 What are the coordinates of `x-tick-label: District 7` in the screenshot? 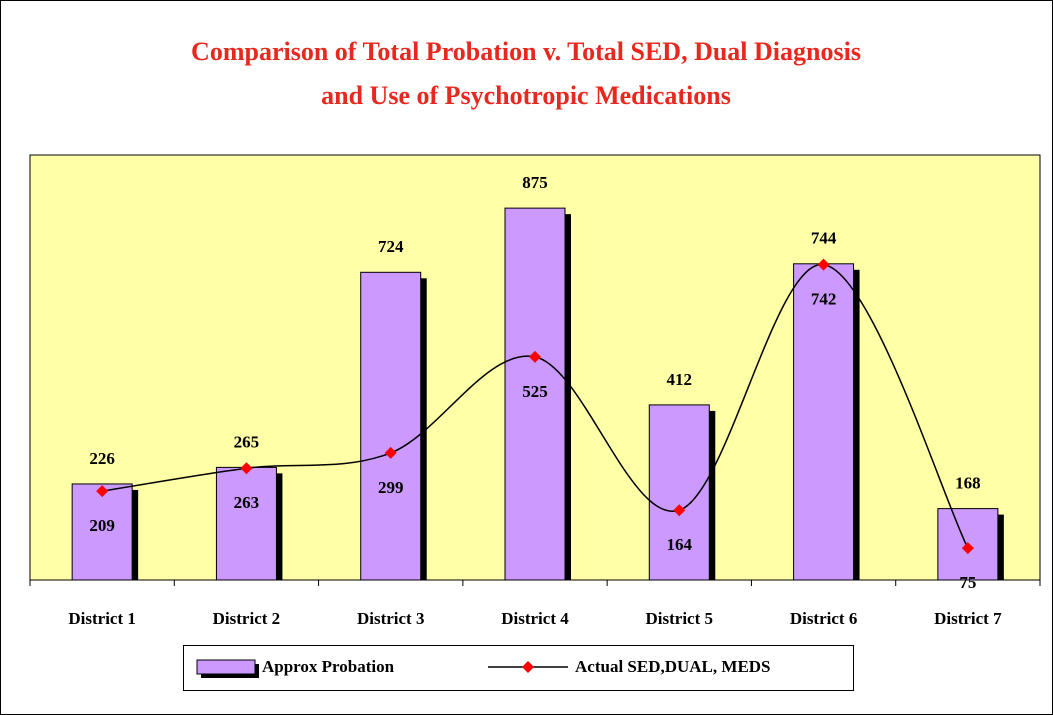 It's located at (968, 618).